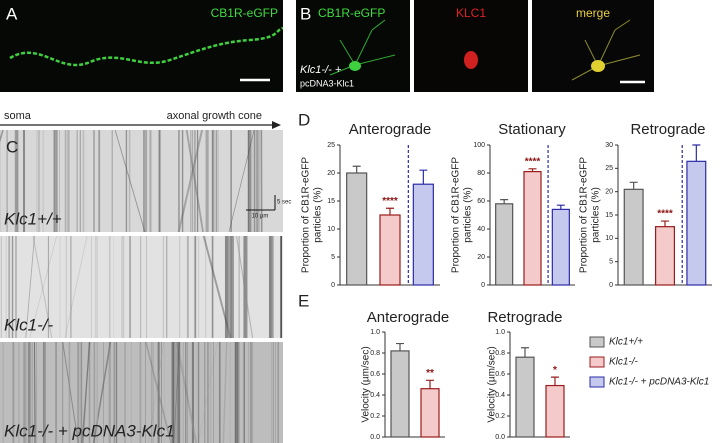 The height and width of the screenshot is (443, 721). I want to click on axis-end: axonal growth cone, so click(214, 116).